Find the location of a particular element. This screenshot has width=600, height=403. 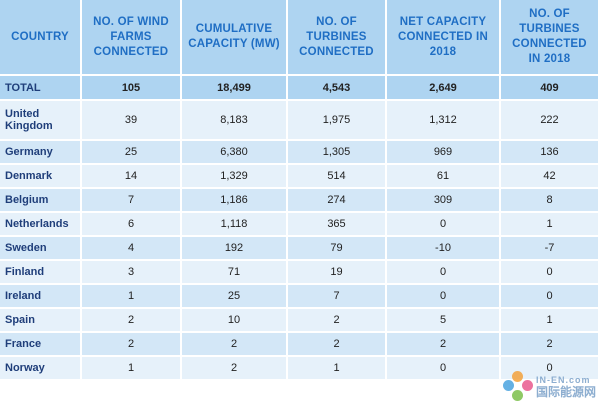

header-turbines: NO. OF TURBINES CONNECTED is located at coordinates (336, 37).